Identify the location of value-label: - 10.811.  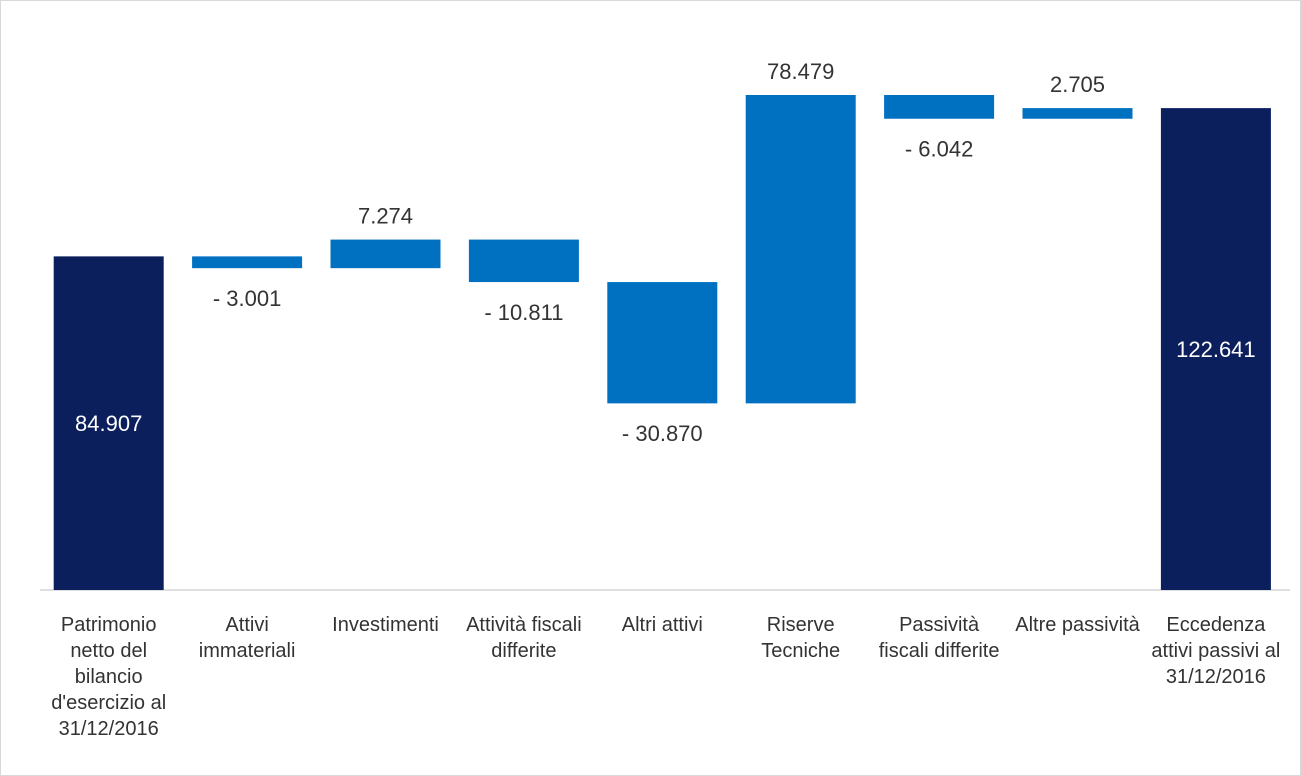
(523, 312).